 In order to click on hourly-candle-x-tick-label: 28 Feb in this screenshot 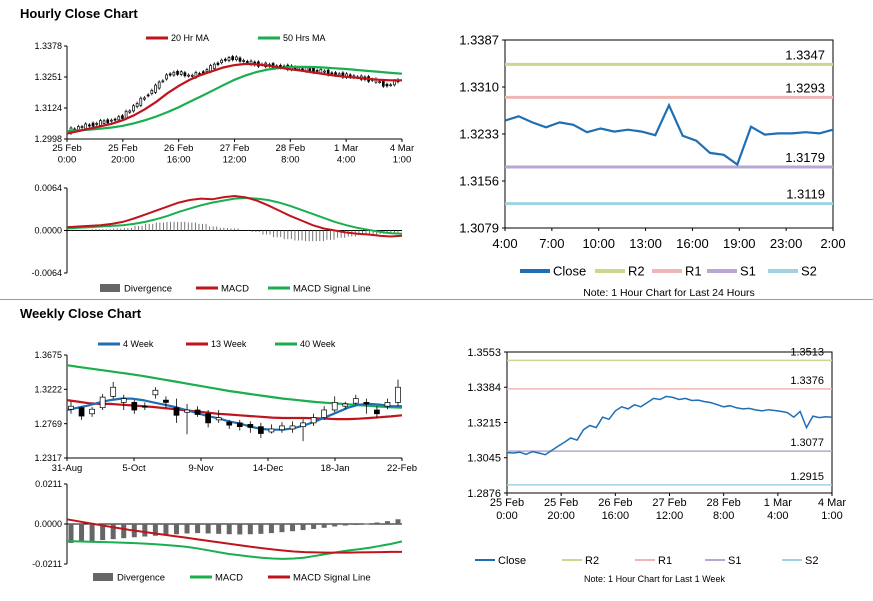, I will do `click(291, 148)`.